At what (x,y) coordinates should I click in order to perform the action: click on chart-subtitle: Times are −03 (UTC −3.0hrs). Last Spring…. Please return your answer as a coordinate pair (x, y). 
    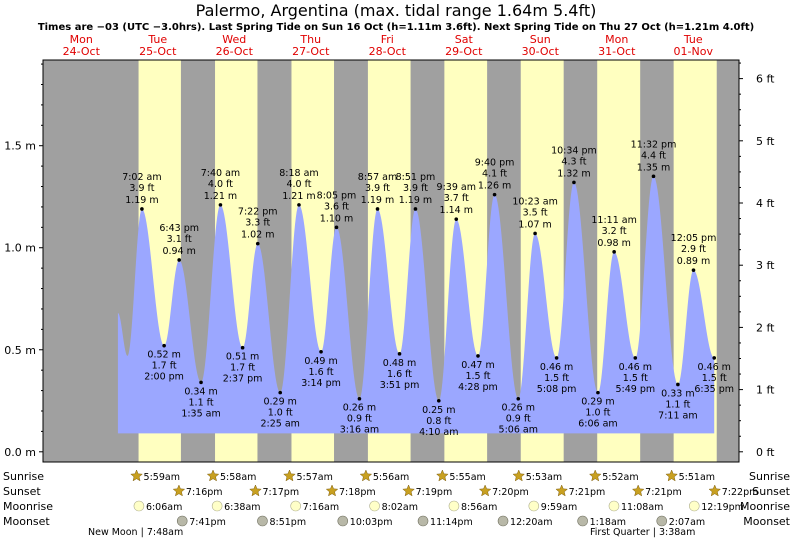
    Looking at the image, I should click on (396, 27).